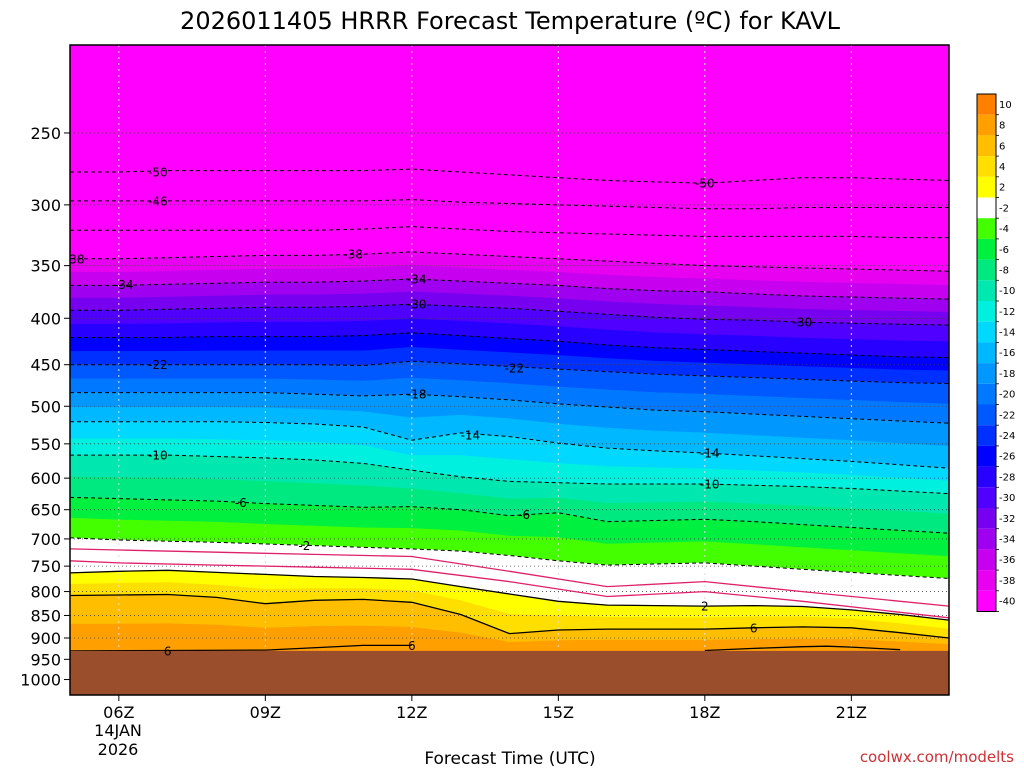  I want to click on colorbar-label: -10, so click(1007, 291).